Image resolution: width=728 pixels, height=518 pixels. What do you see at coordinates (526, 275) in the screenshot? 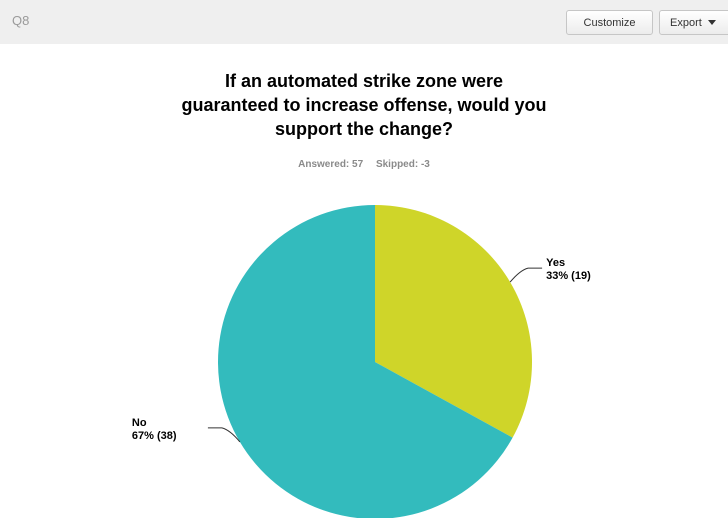
I see `leader-line-yes` at bounding box center [526, 275].